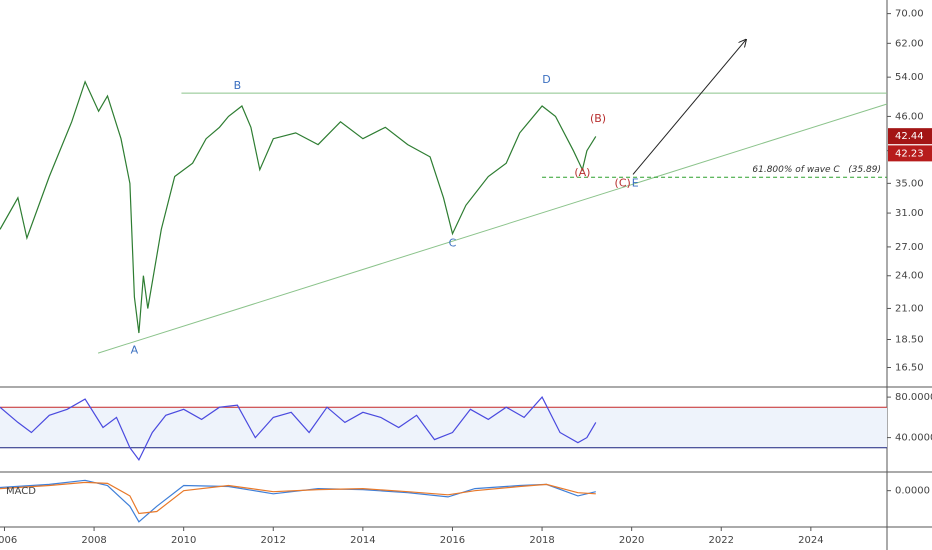 This screenshot has width=932, height=550. I want to click on y-tick-label: 70.00, so click(909, 14).